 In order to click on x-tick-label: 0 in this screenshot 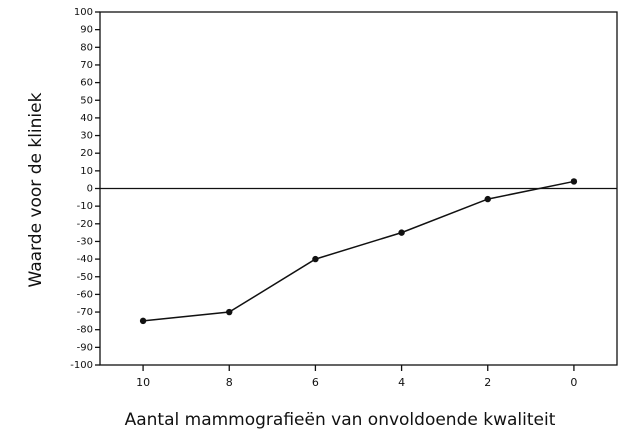, I will do `click(573, 382)`.